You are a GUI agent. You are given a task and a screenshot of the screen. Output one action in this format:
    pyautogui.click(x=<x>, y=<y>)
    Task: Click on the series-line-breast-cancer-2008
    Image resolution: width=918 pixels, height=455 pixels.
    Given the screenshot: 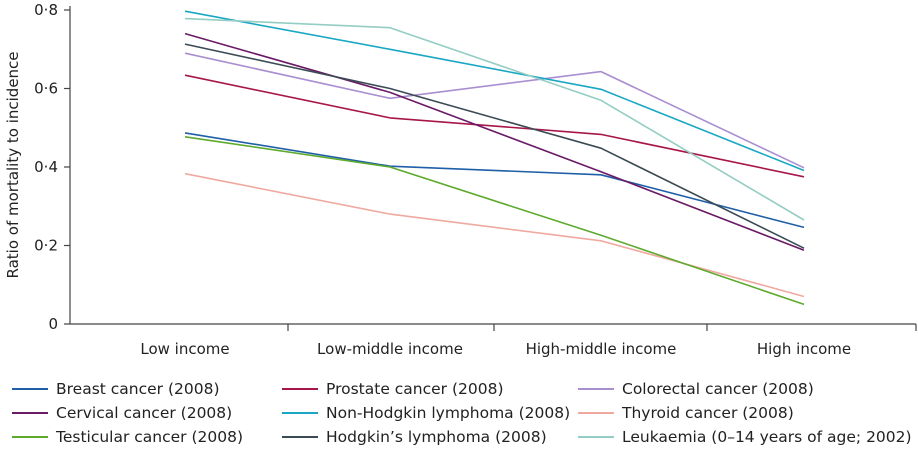 What is the action you would take?
    pyautogui.click(x=494, y=180)
    